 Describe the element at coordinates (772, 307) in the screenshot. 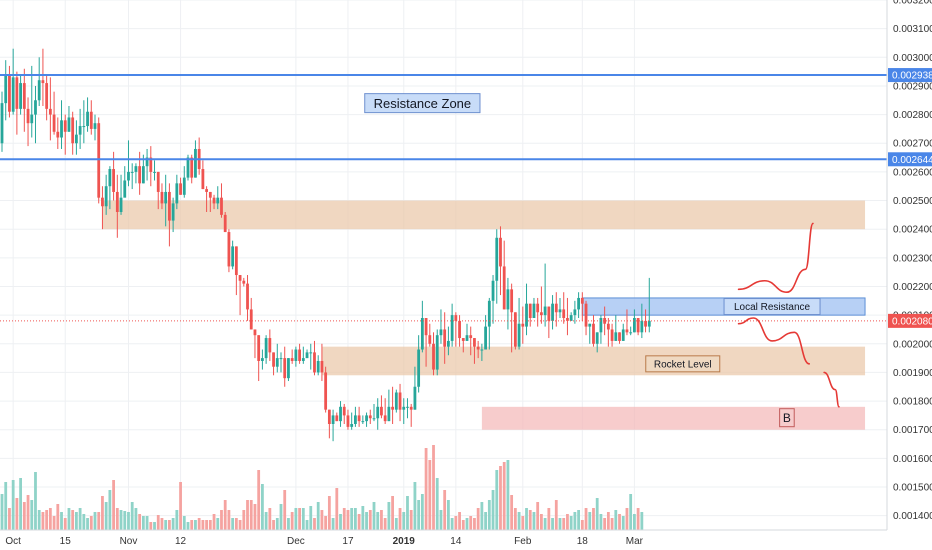

I see `local-resistance-box` at that location.